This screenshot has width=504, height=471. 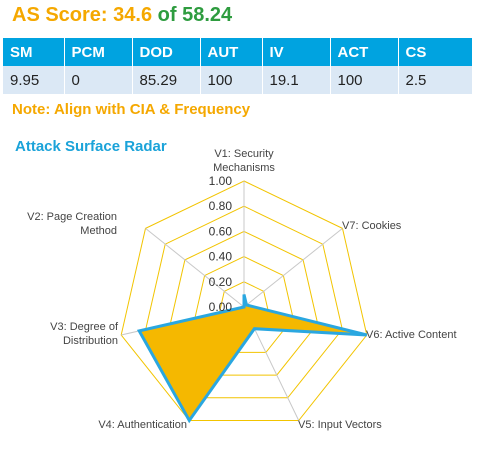 I want to click on radar-data-series, so click(x=252, y=359).